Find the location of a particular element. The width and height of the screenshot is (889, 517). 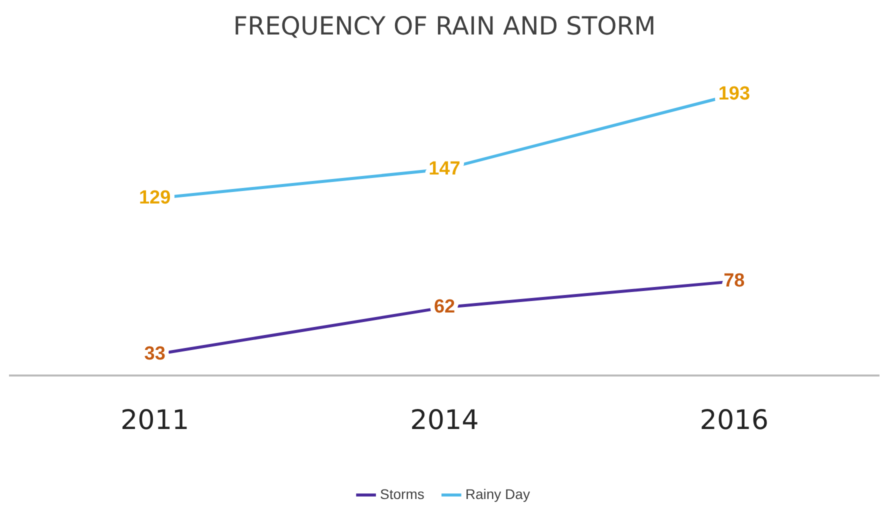

data-label: 78 is located at coordinates (734, 281).